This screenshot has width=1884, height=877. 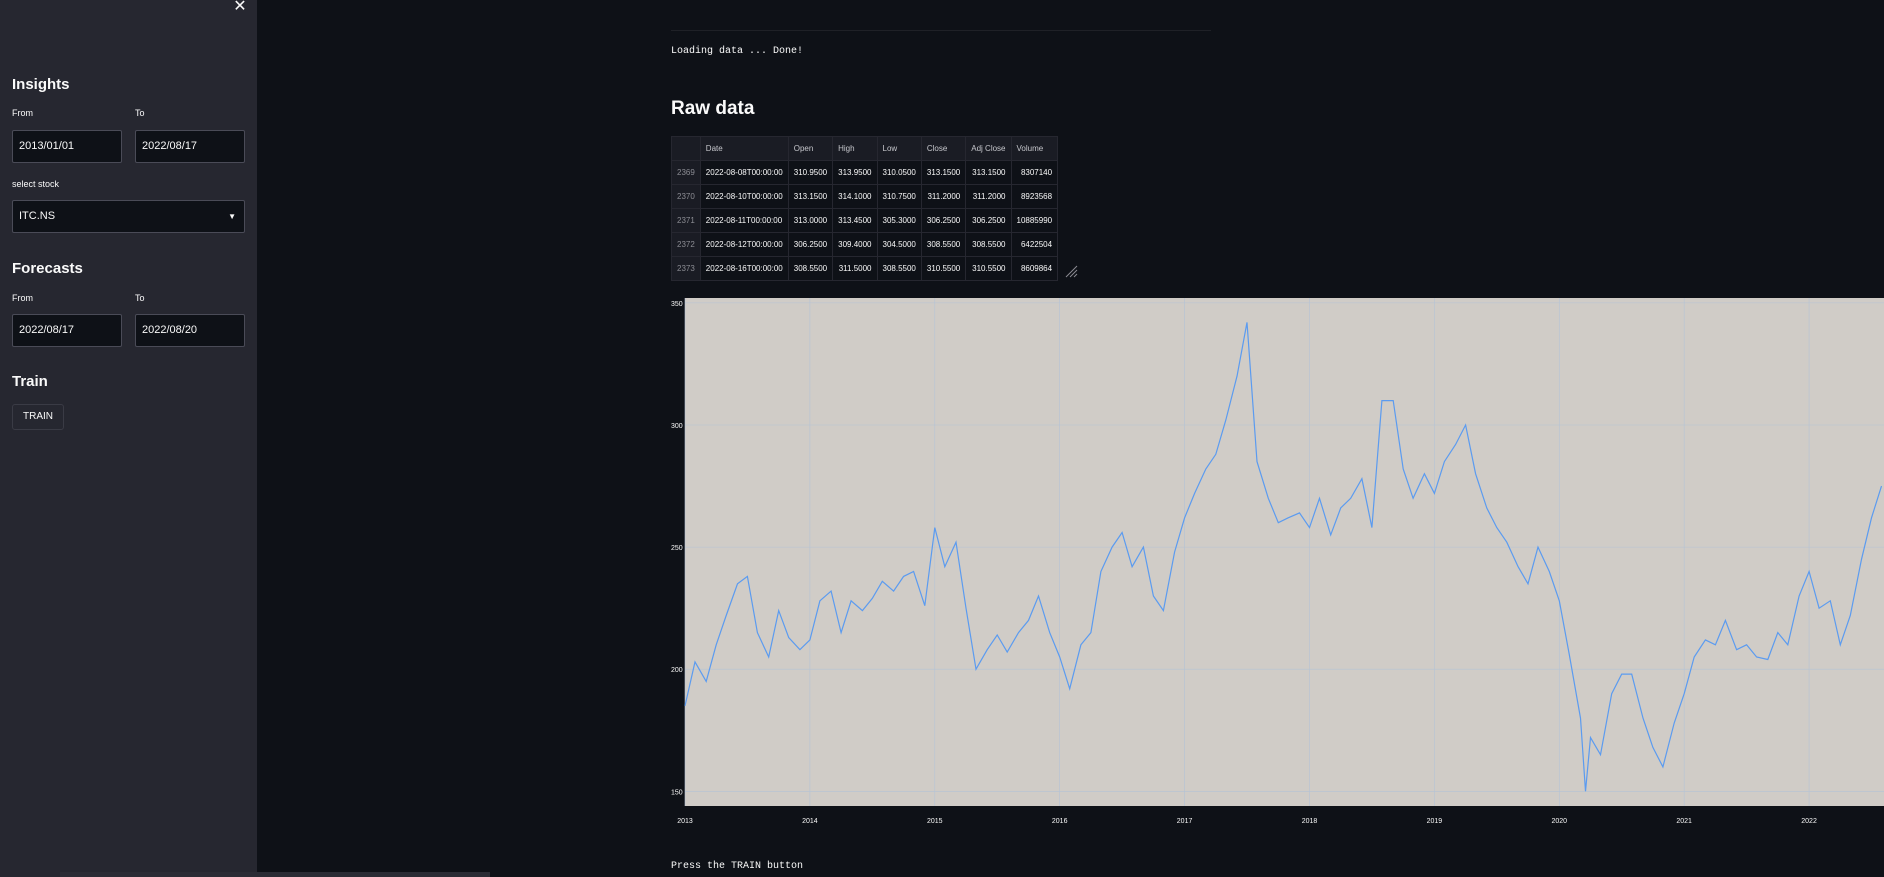 What do you see at coordinates (686, 268) in the screenshot?
I see `row-index: 2373` at bounding box center [686, 268].